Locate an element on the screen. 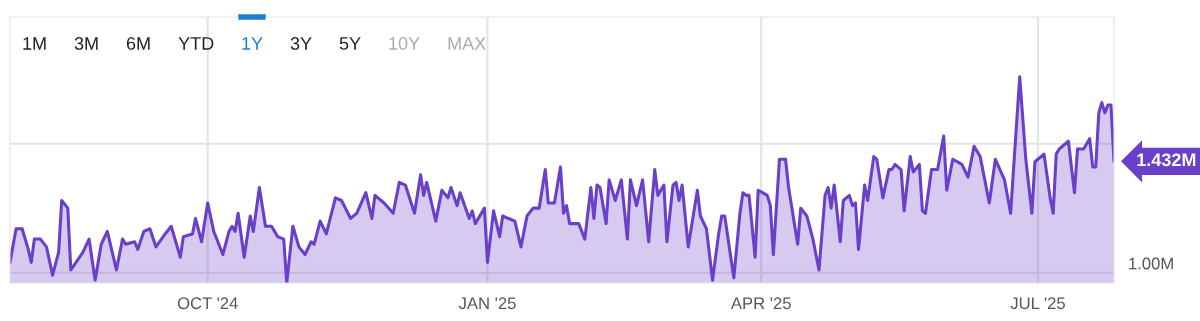  ref-line-label: 1.00M is located at coordinates (1151, 263).